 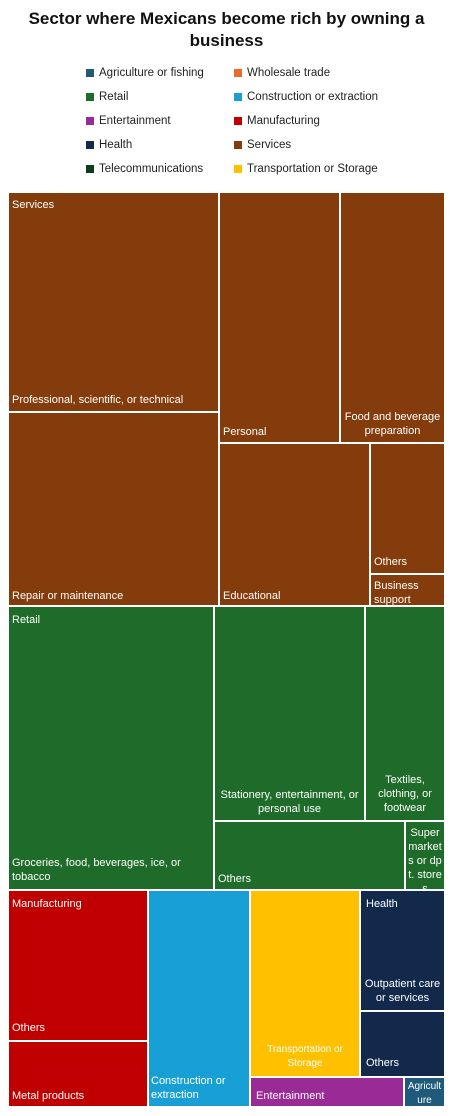 What do you see at coordinates (425, 861) in the screenshot?
I see `treemap-cell-label: Supermarkets or dpt. stores` at bounding box center [425, 861].